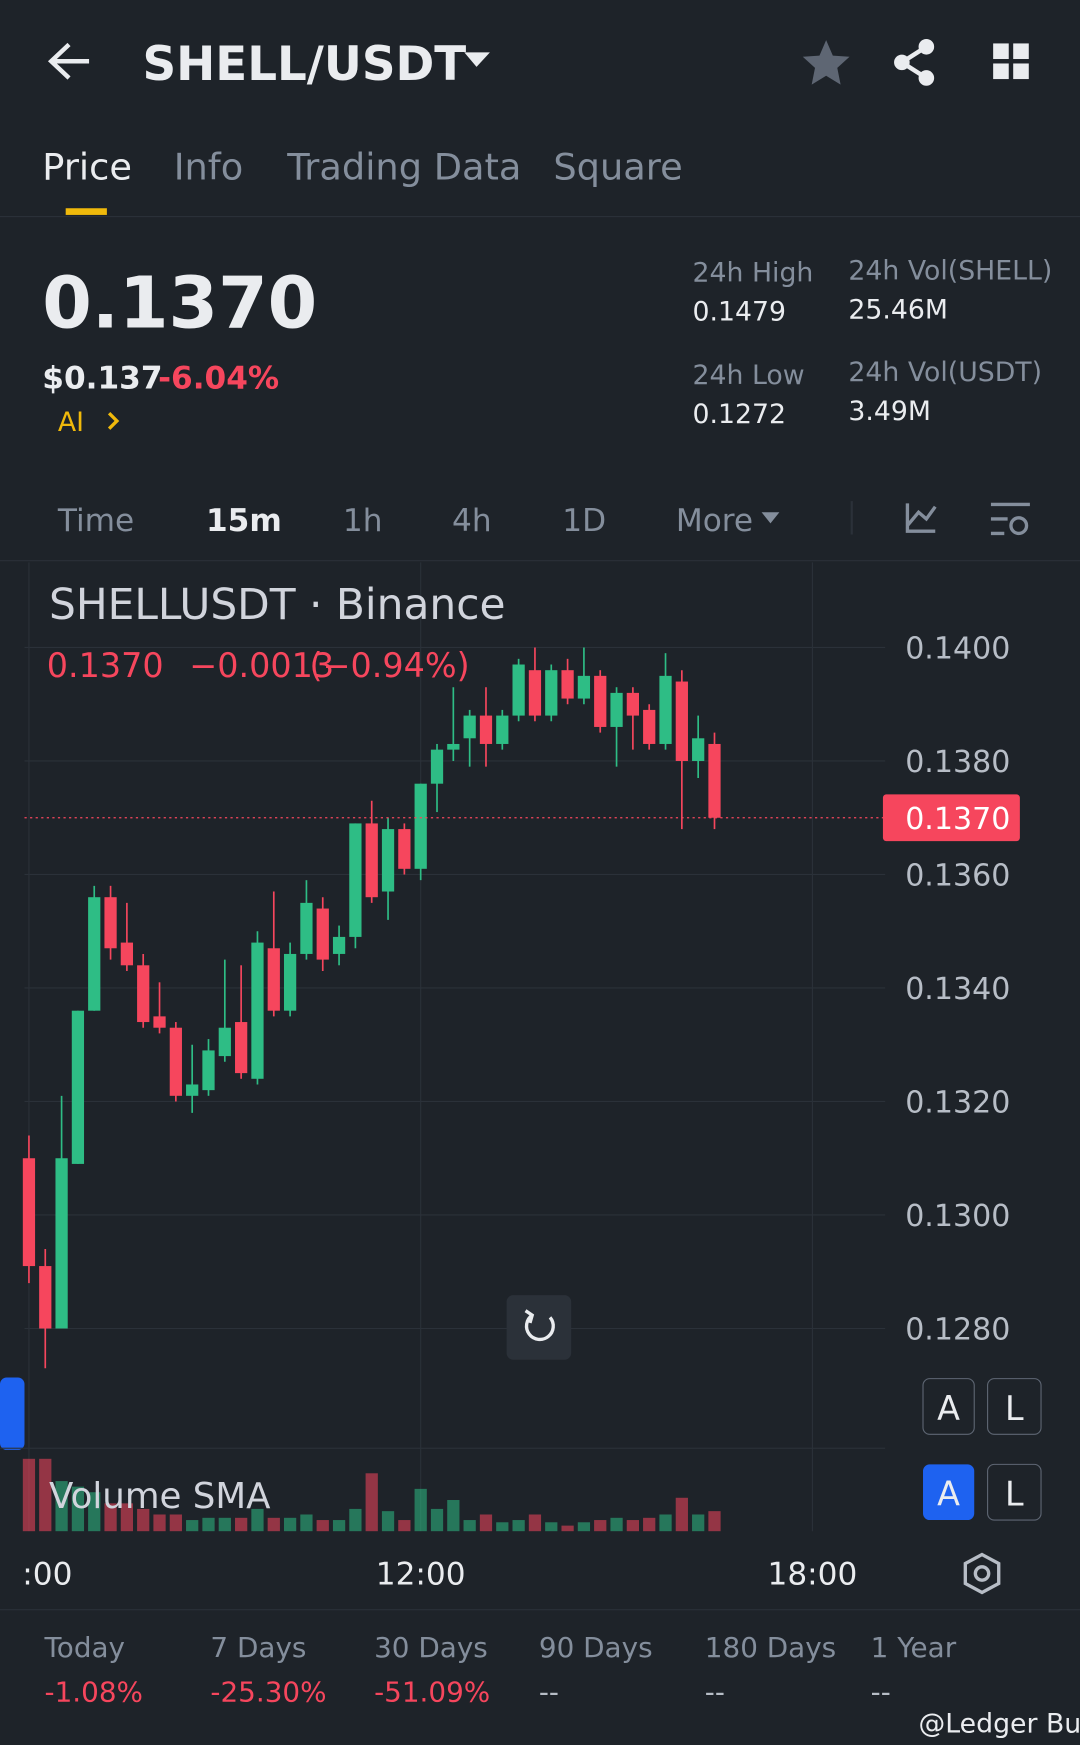 The image size is (1080, 1745). Describe the element at coordinates (472, 521) in the screenshot. I see `interval: 4h` at that location.